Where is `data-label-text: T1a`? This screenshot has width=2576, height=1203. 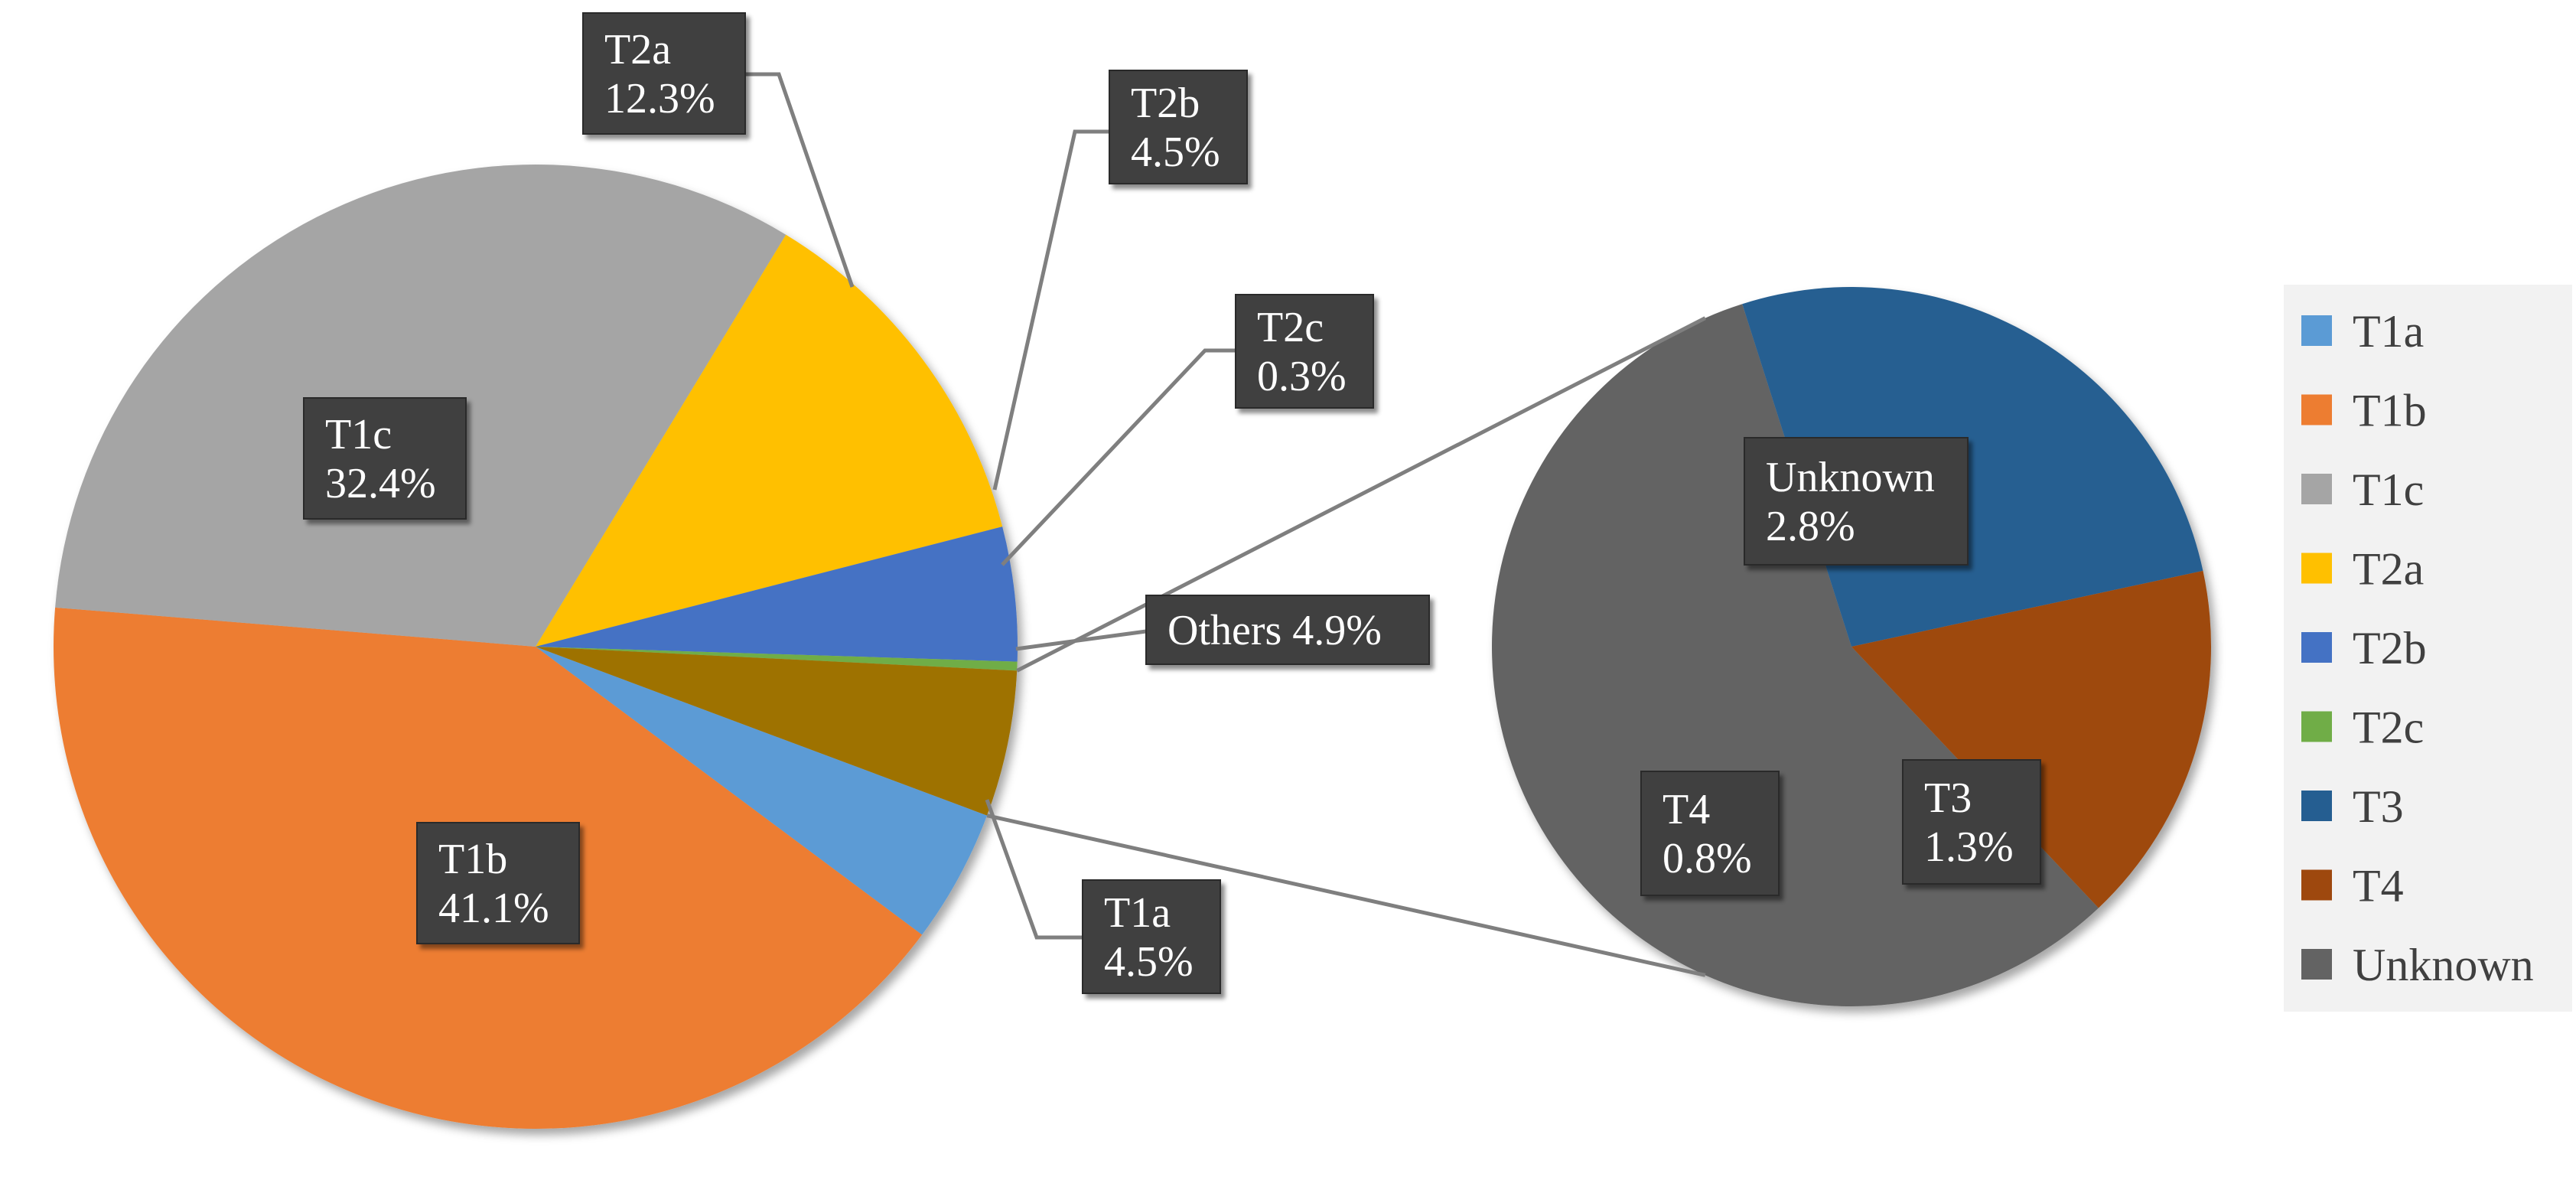
data-label-text: T1a is located at coordinates (1137, 913).